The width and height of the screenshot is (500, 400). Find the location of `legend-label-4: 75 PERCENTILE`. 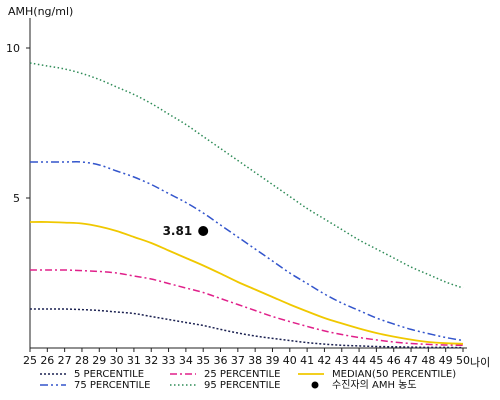

legend-label-4: 75 PERCENTILE is located at coordinates (112, 385).